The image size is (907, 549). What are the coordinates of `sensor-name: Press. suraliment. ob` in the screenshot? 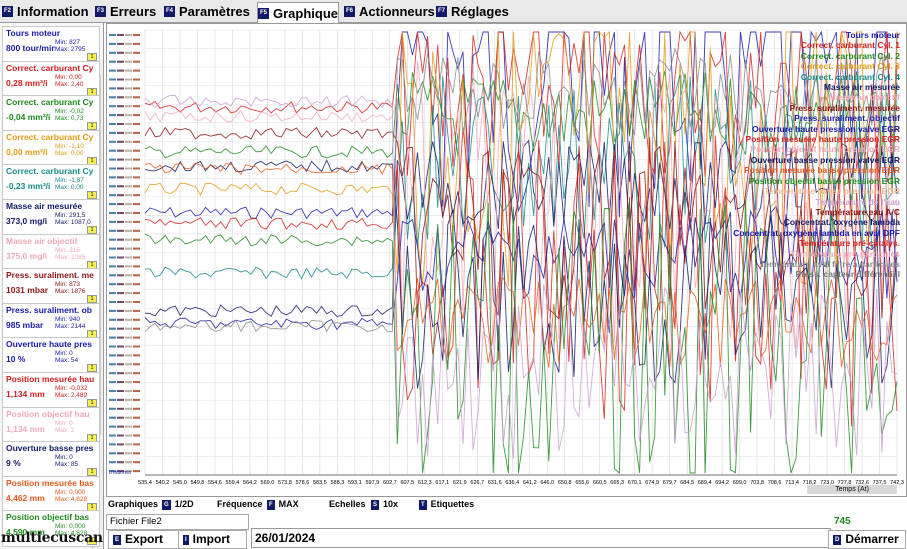 It's located at (49, 309).